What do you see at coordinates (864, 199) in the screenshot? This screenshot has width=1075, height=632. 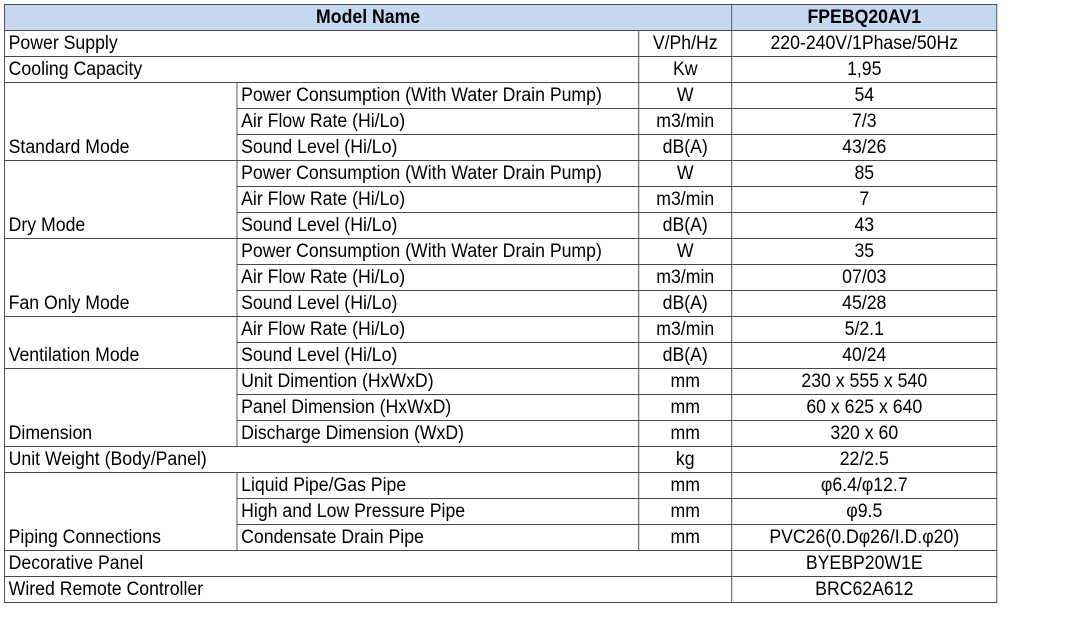 I see `row-value: 7` at bounding box center [864, 199].